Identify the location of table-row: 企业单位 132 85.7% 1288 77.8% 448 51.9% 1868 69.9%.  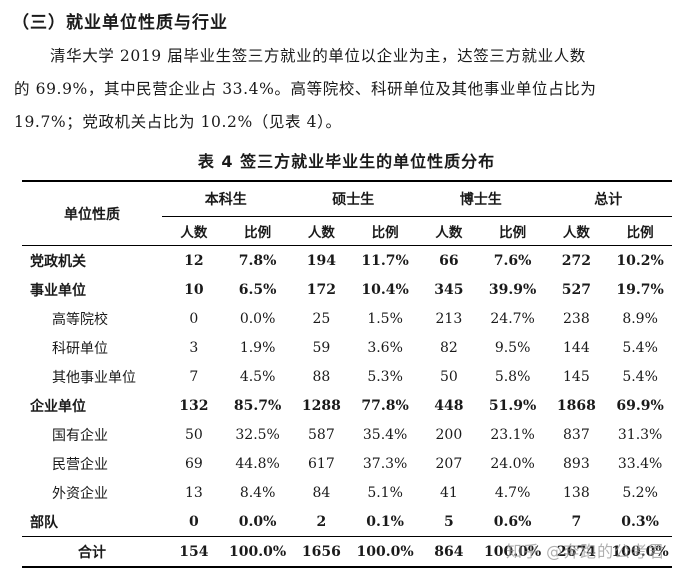
(347, 405).